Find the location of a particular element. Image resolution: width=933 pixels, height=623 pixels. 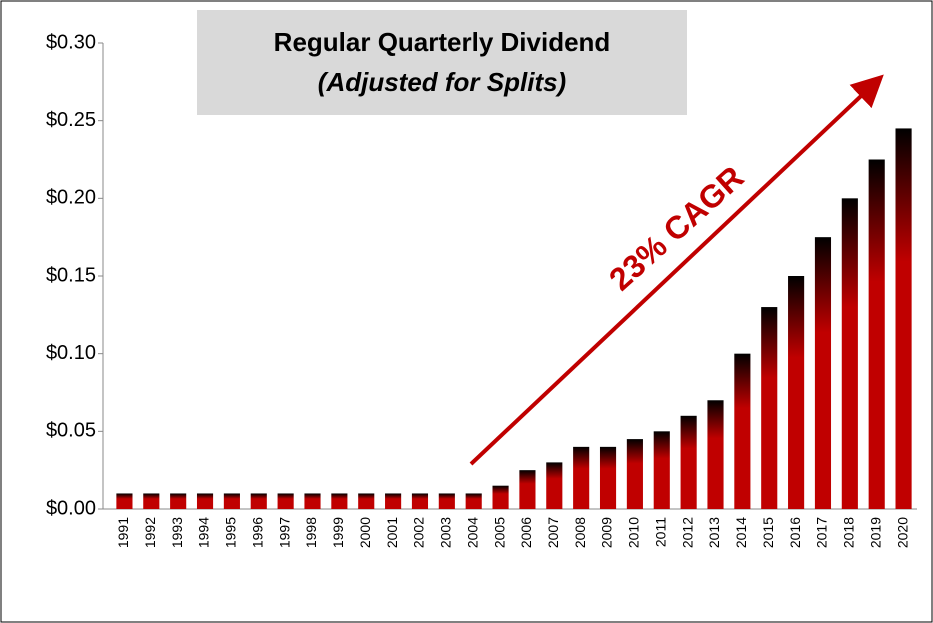

y-tick-label: $0.20 is located at coordinates (71, 198).